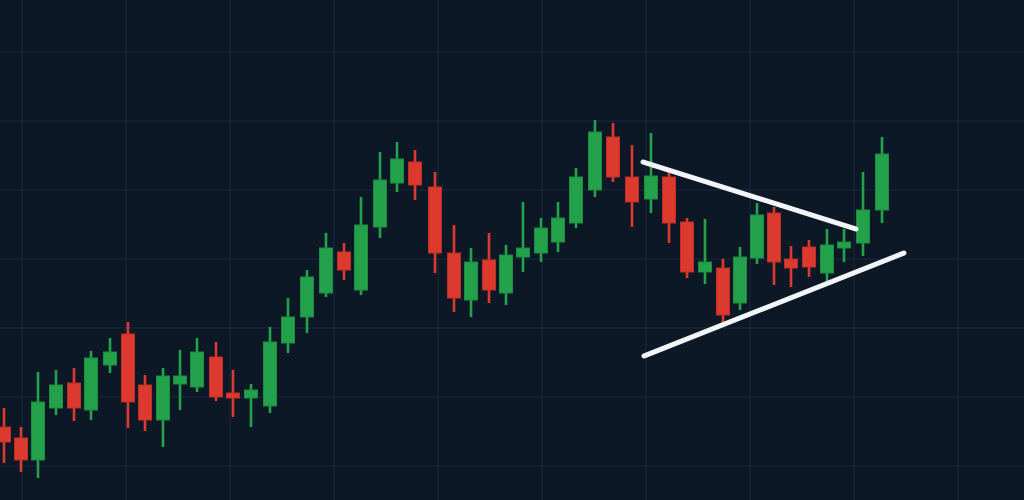  I want to click on candle-body-22-bull, so click(380, 203).